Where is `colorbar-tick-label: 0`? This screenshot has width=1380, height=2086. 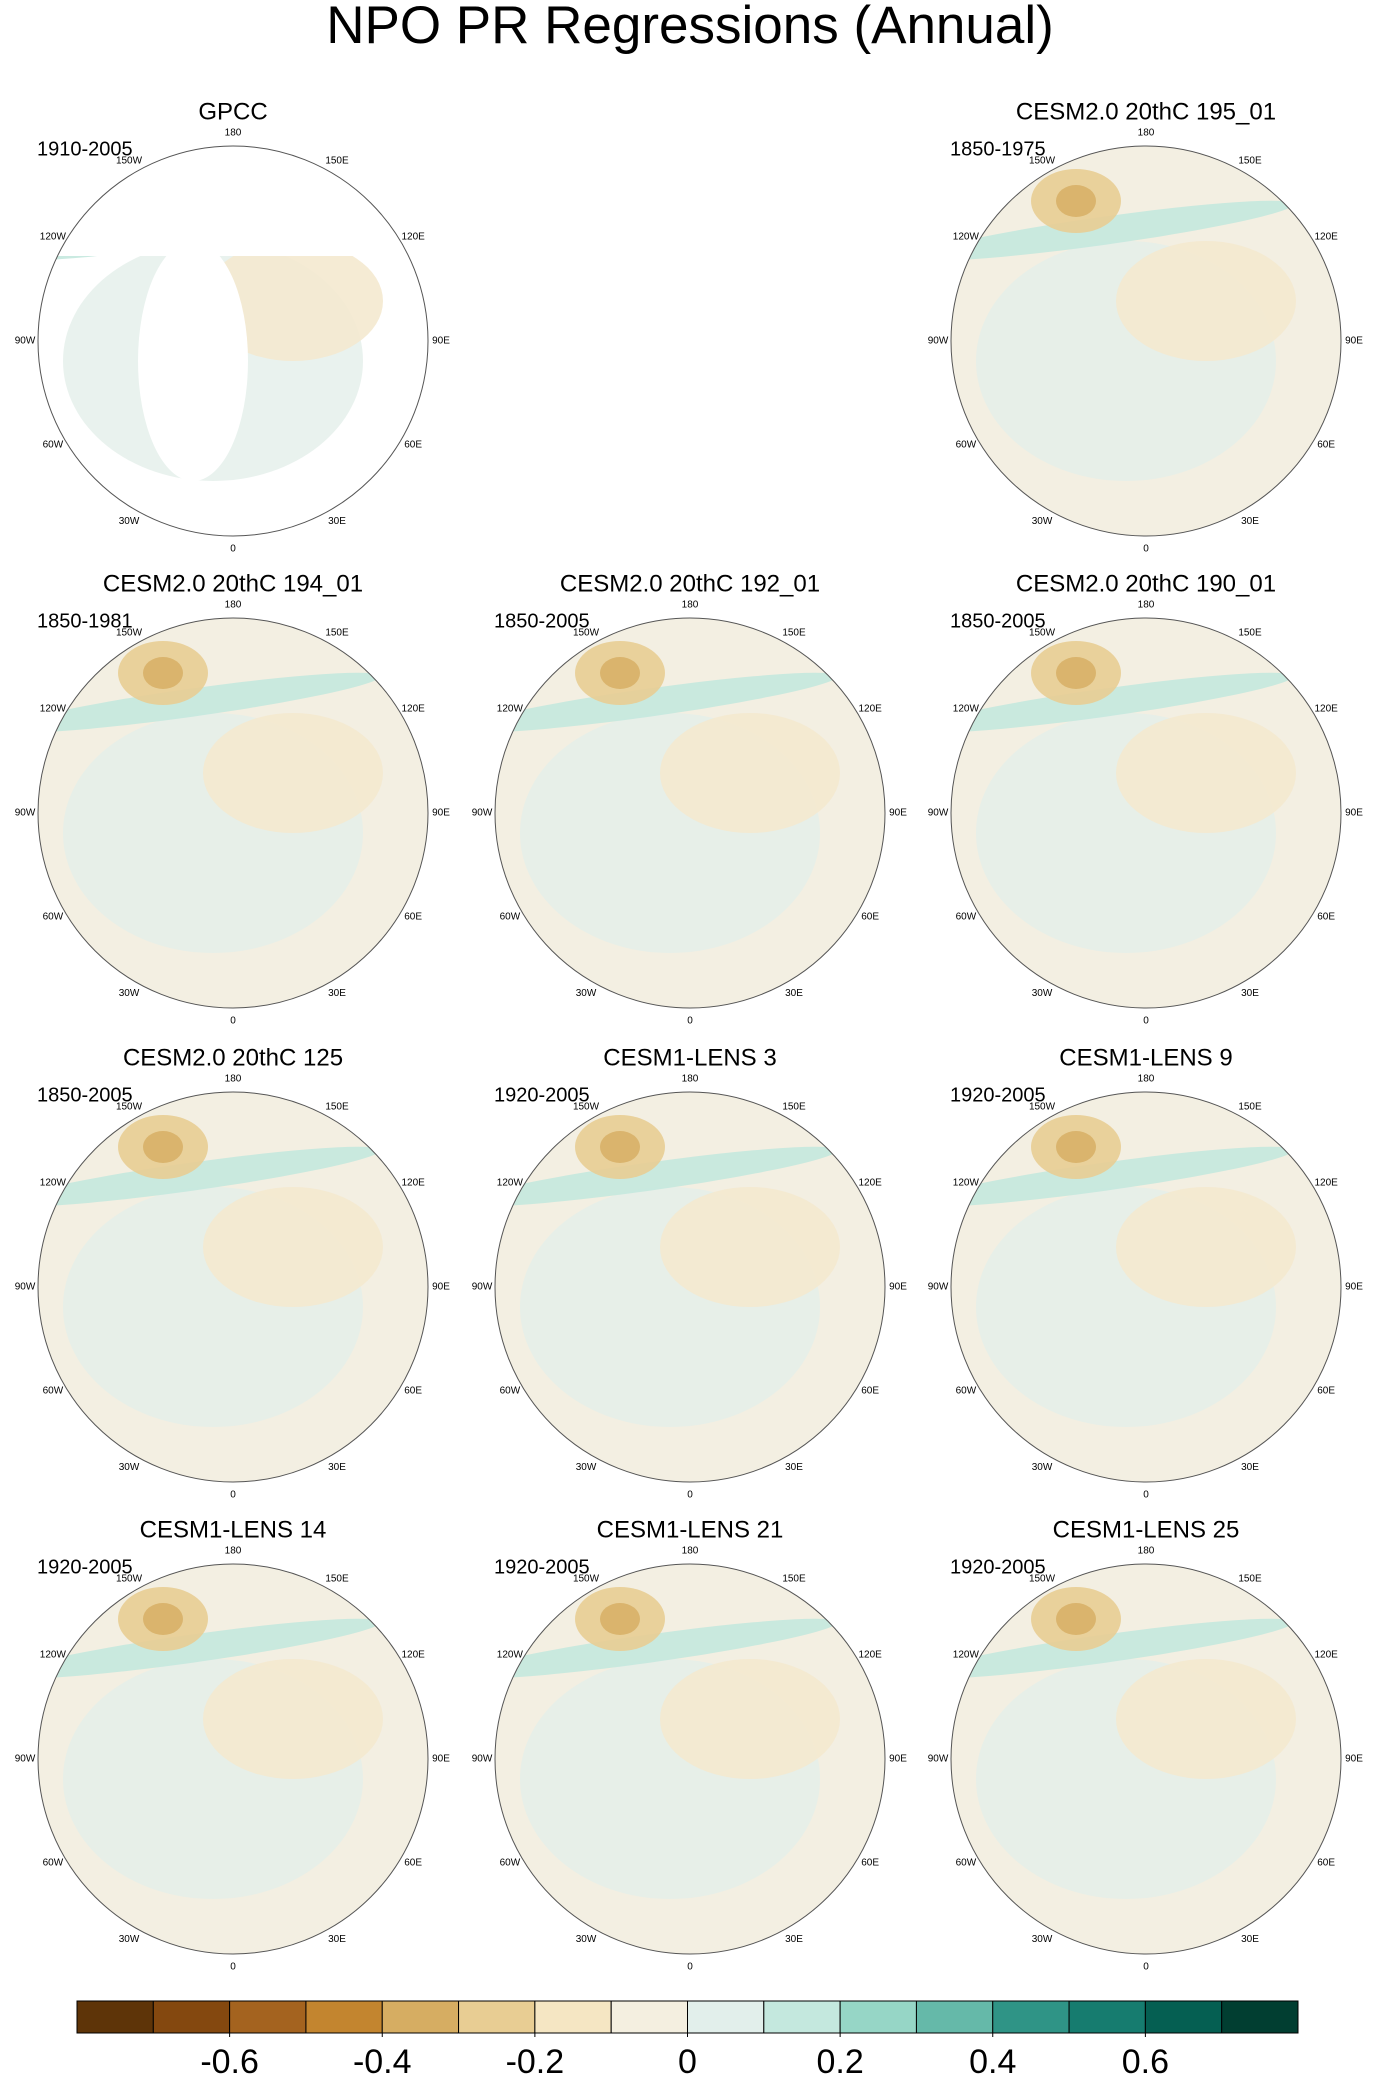 colorbar-tick-label: 0 is located at coordinates (687, 2062).